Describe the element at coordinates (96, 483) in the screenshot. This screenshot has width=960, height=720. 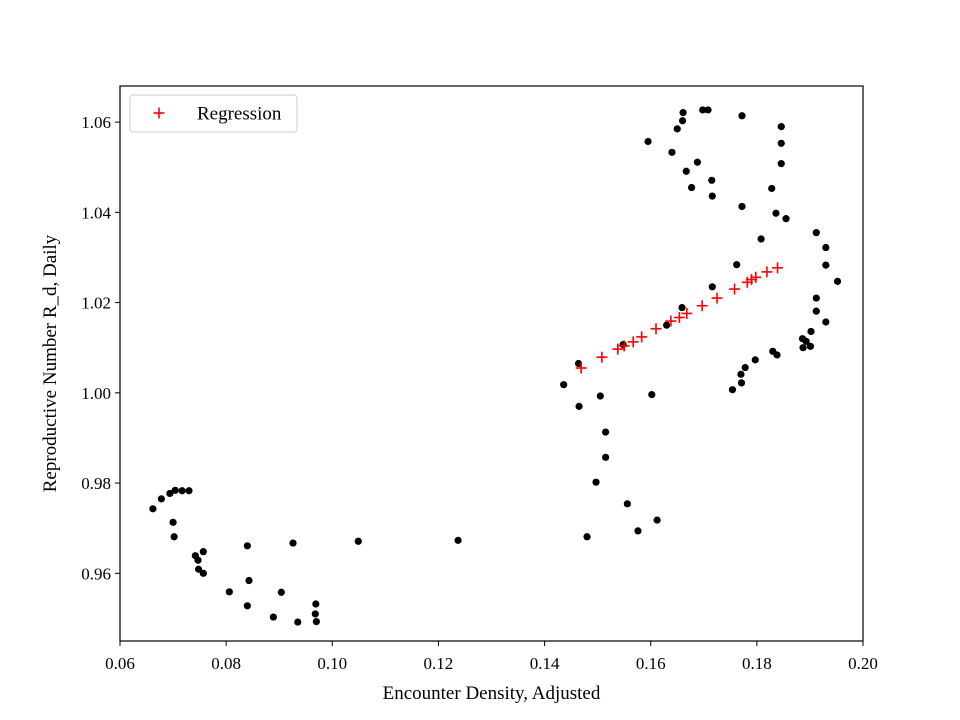
I see `y-tick-label: 0.98` at that location.